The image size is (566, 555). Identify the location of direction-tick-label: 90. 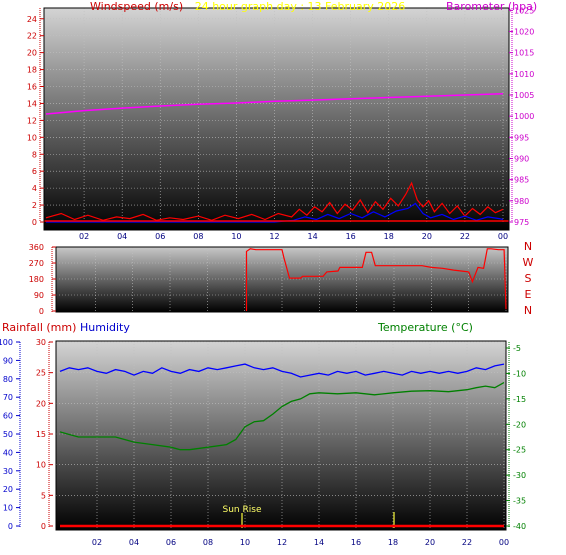
(39, 295).